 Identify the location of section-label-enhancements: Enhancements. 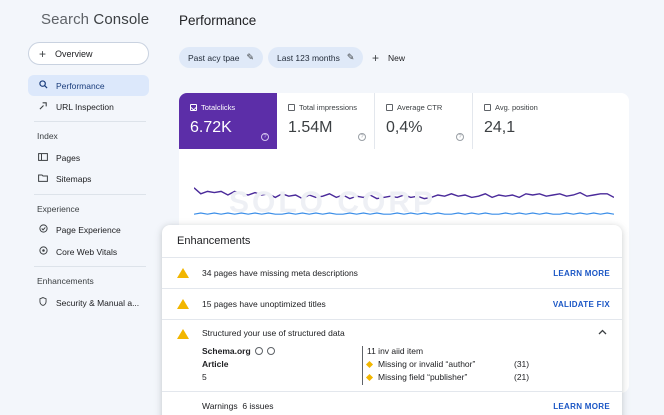
(65, 281).